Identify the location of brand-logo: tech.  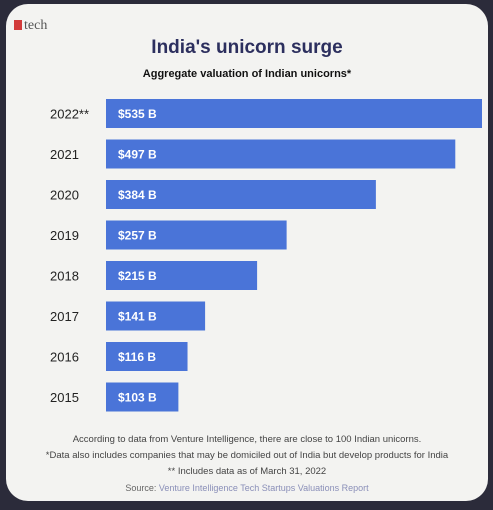
(30, 26).